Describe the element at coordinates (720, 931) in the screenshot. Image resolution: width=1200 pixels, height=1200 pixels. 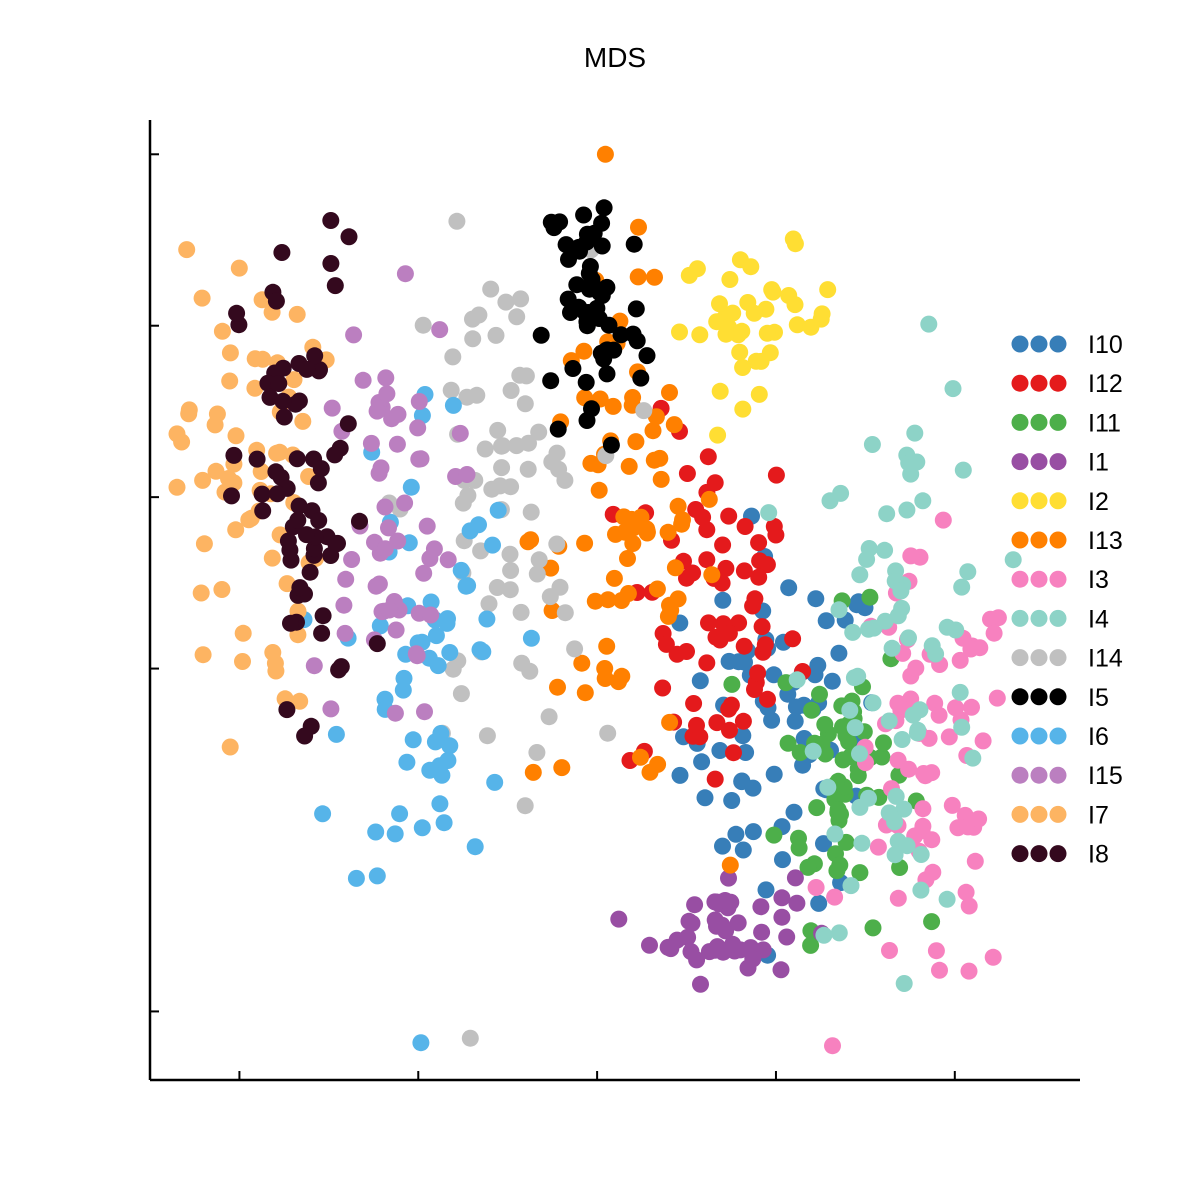
I see `series-I1` at that location.